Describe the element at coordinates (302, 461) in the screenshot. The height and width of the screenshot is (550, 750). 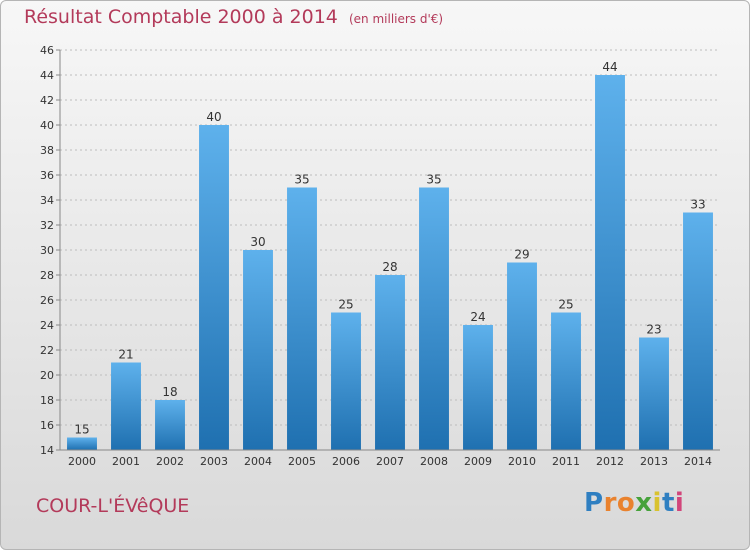
I see `x-tick-label: 2005` at that location.